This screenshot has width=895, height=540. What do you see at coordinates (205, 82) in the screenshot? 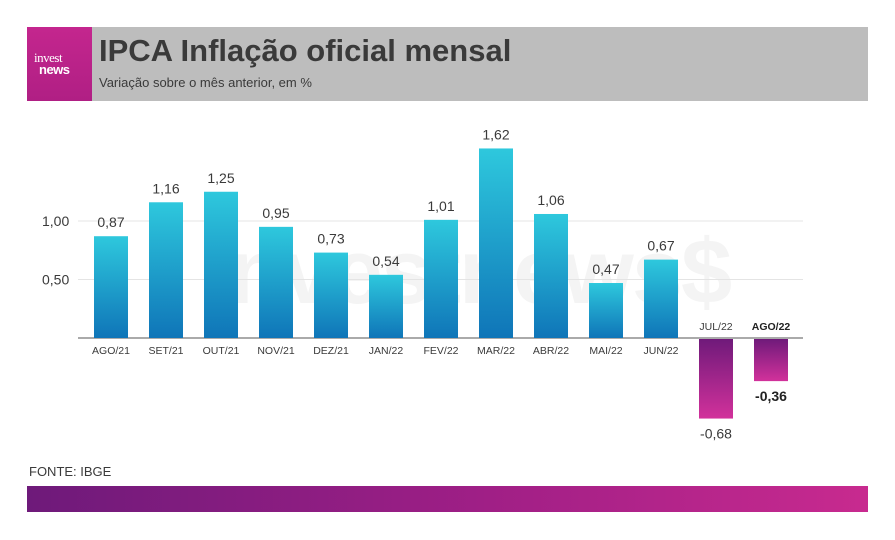
I see `chart-subtitle: Variação sobre o mês anterior, em %` at bounding box center [205, 82].